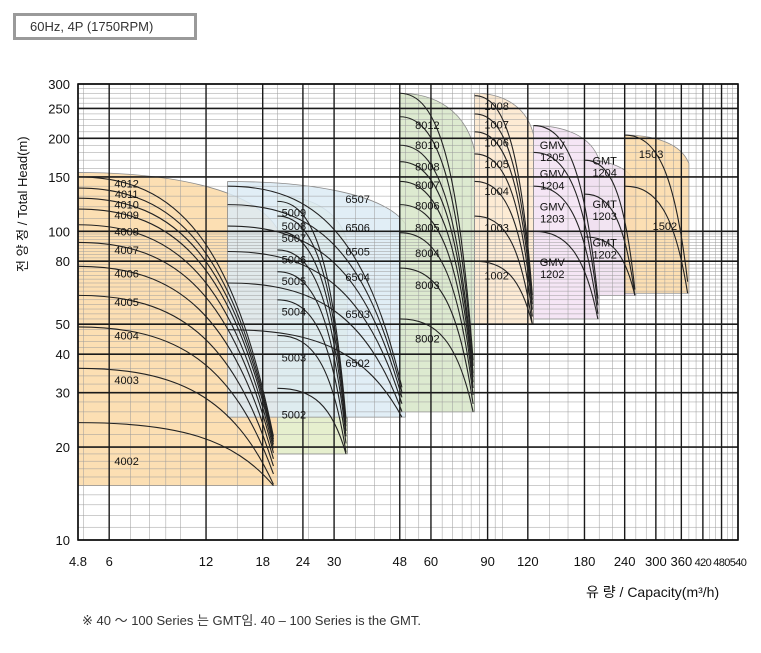 The width and height of the screenshot is (761, 653). What do you see at coordinates (496, 228) in the screenshot?
I see `model-label-1003: 1003` at bounding box center [496, 228].